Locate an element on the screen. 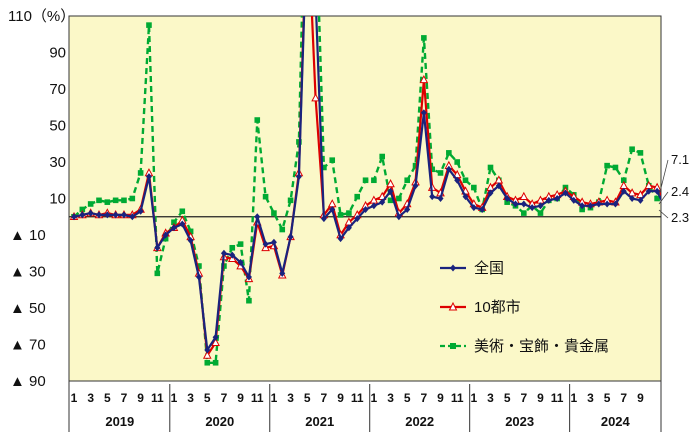 This screenshot has height=438, width=700. x-year-label: 2024 is located at coordinates (616, 421).